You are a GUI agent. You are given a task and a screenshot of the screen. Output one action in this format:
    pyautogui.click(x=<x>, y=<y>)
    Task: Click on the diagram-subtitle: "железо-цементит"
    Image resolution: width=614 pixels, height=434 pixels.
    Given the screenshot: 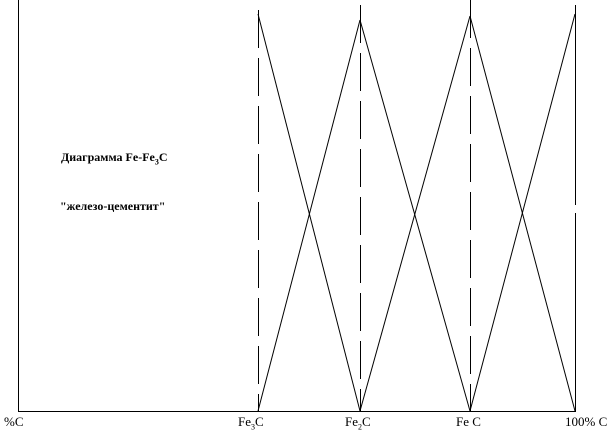 What is the action you would take?
    pyautogui.click(x=113, y=206)
    